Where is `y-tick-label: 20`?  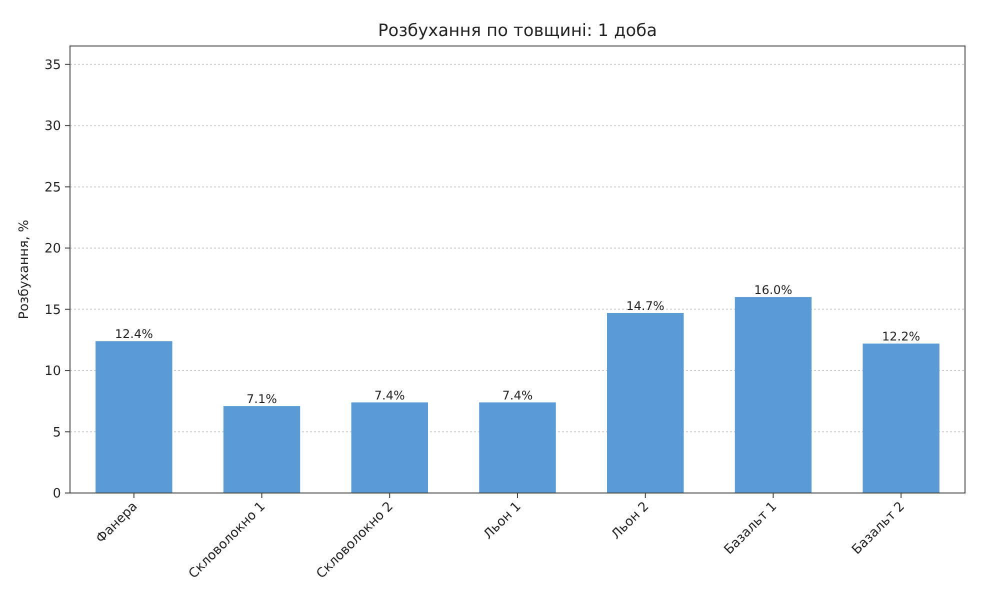 y-tick-label: 20 is located at coordinates (52, 249).